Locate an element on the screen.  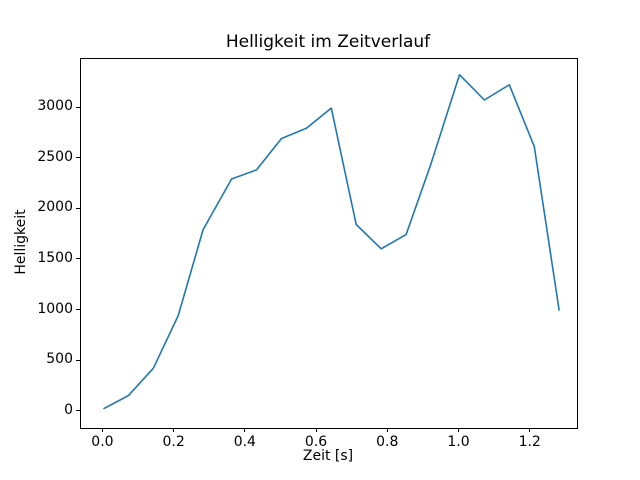
x-tick-label: 0.6 is located at coordinates (316, 442).